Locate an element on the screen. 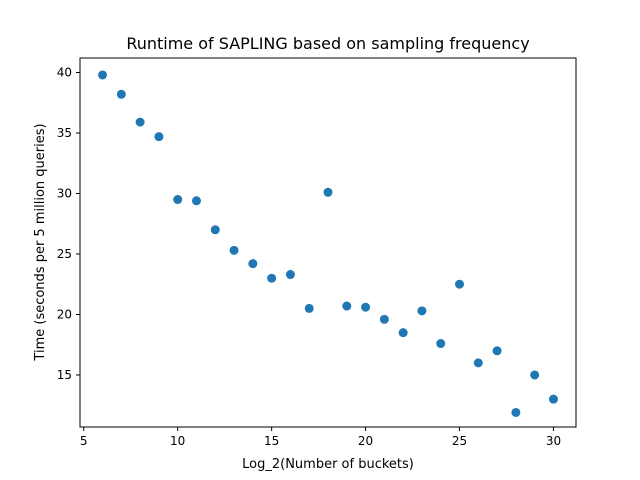  y-tick-label: 25 is located at coordinates (64, 254).